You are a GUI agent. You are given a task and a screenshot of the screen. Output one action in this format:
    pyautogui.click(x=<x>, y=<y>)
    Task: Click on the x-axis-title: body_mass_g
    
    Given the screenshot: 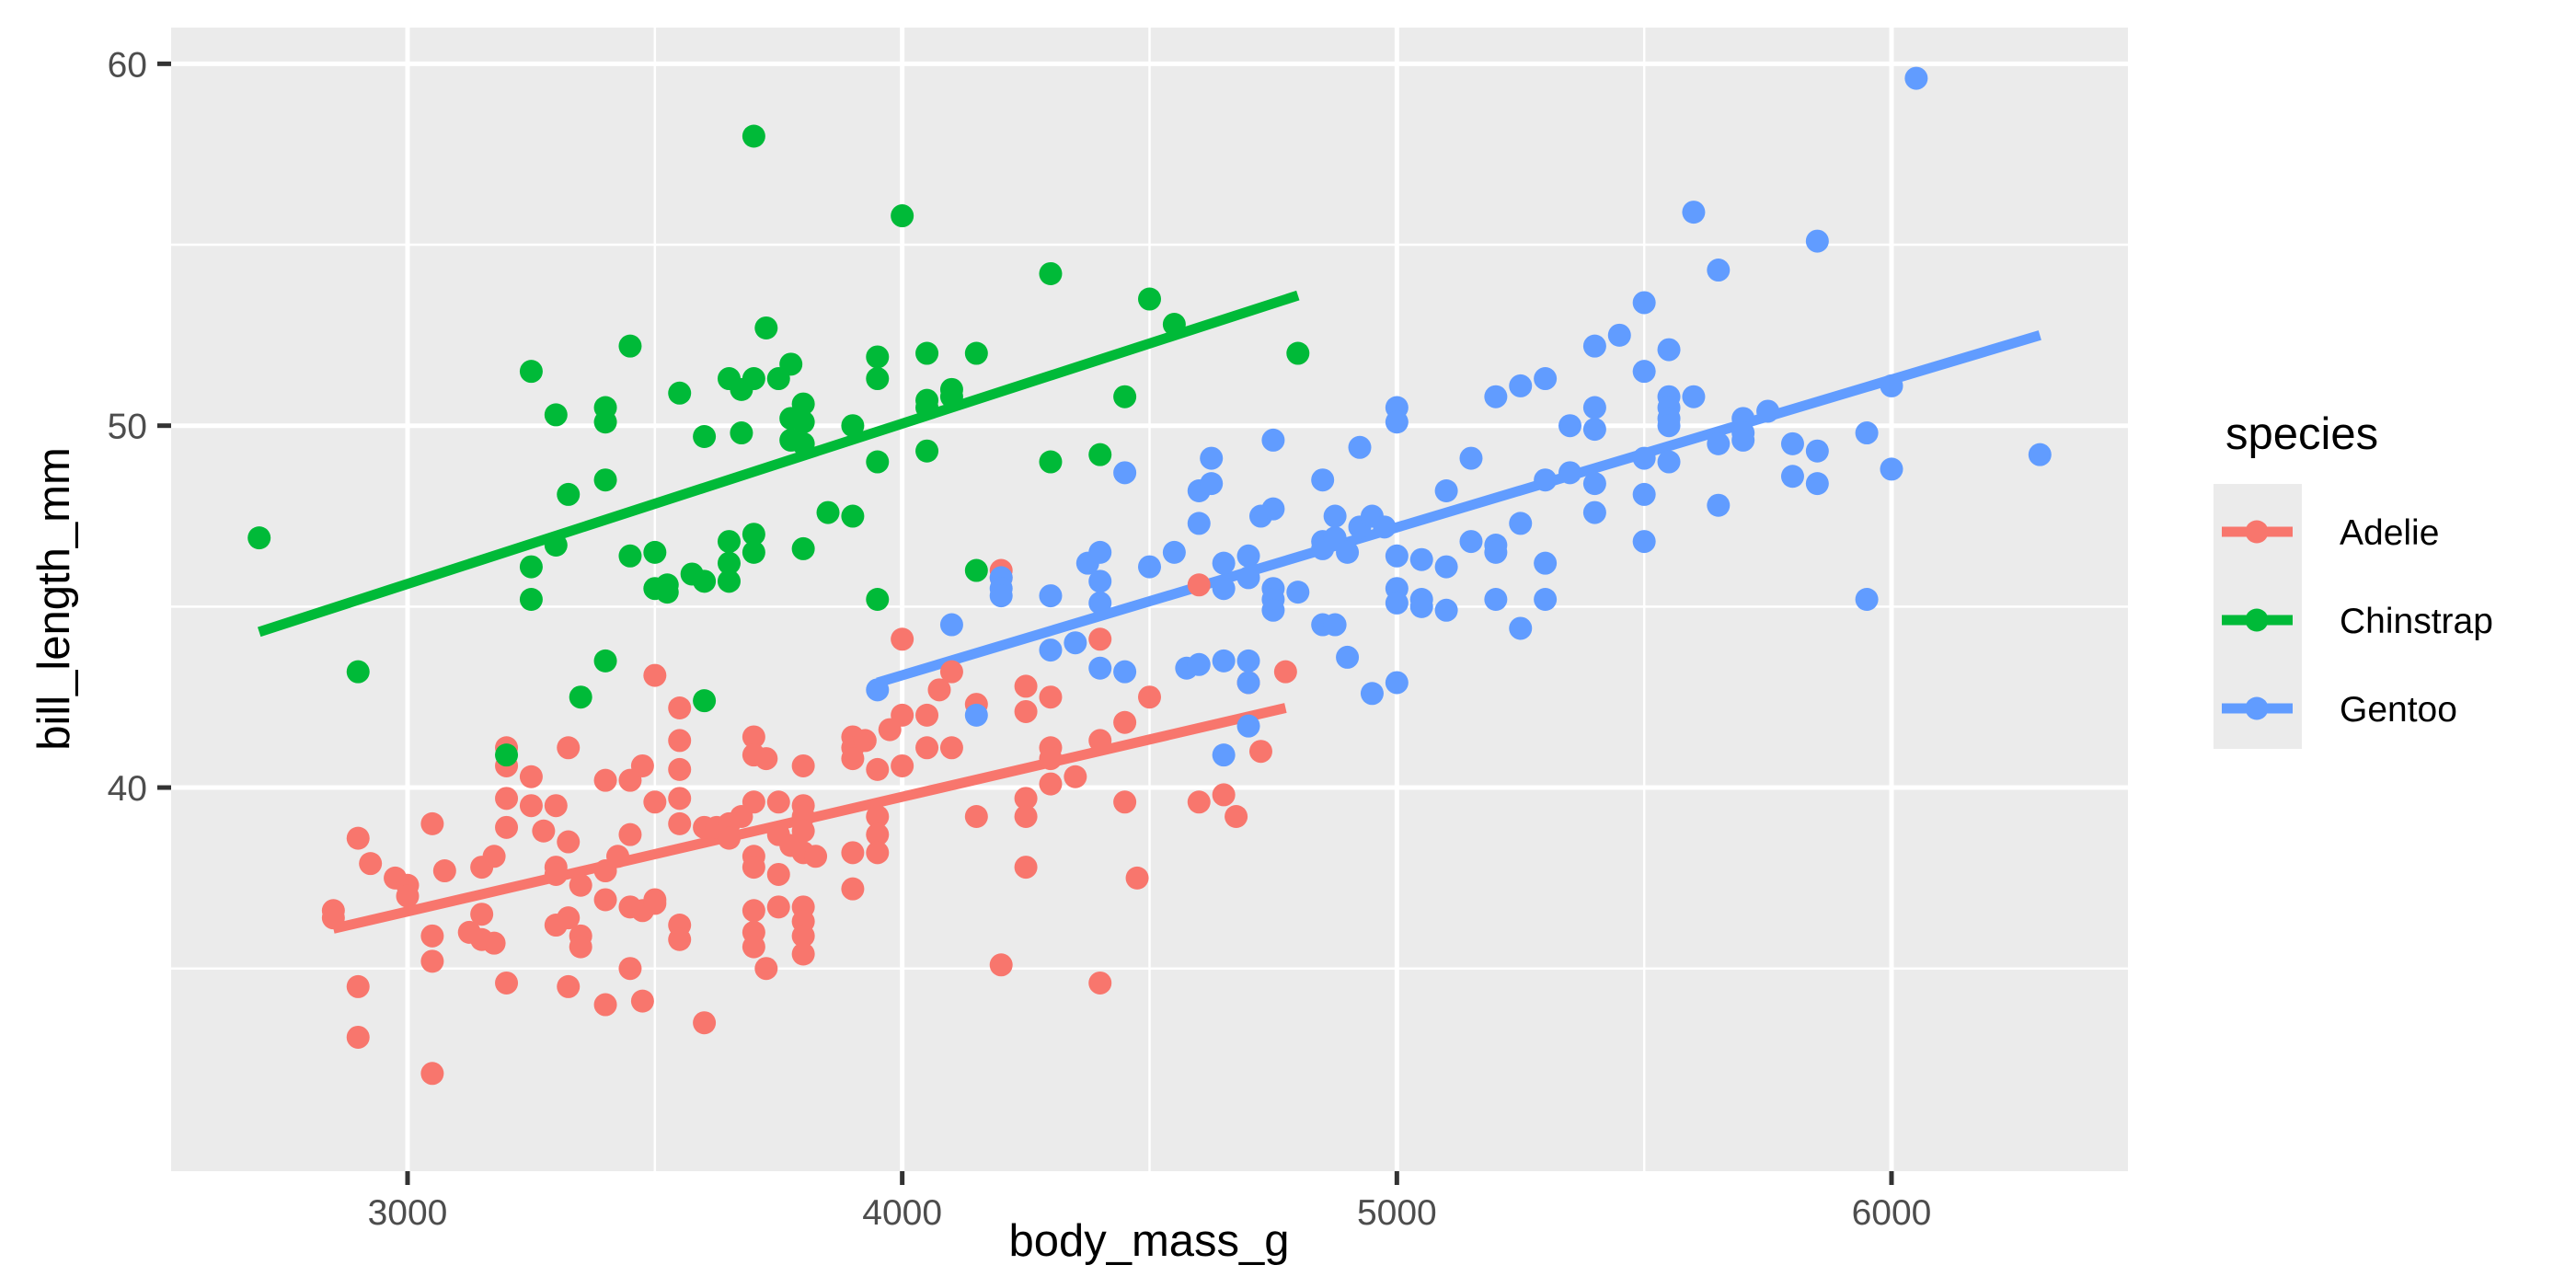 What is the action you would take?
    pyautogui.click(x=1148, y=1241)
    